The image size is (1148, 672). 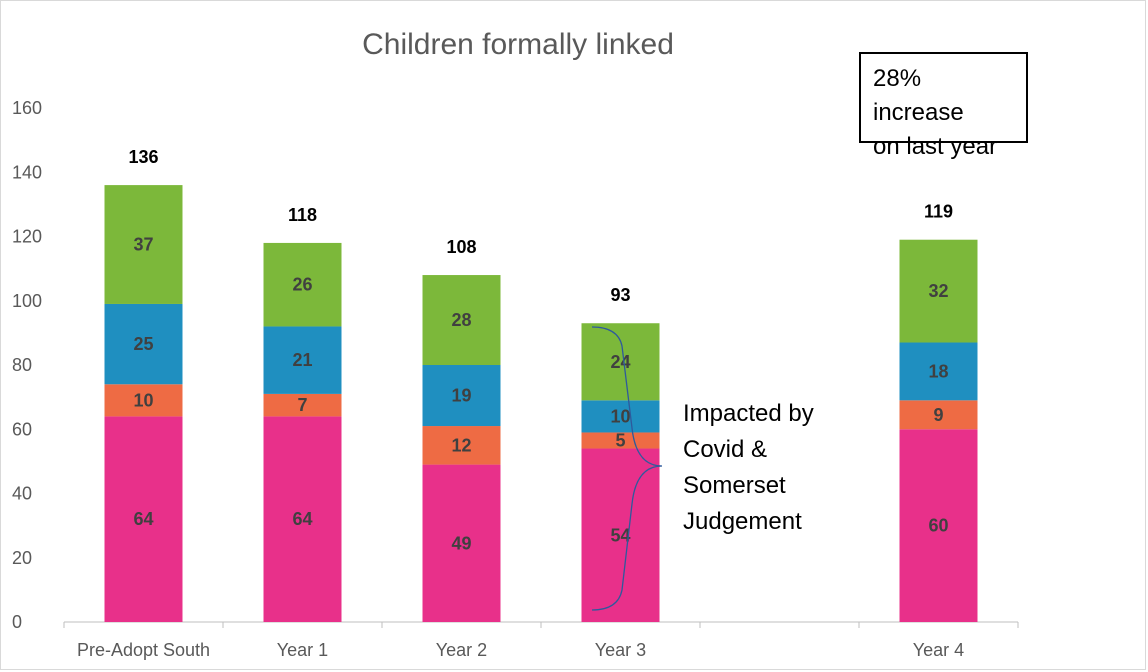 I want to click on y-tick-label: 140, so click(x=27, y=172).